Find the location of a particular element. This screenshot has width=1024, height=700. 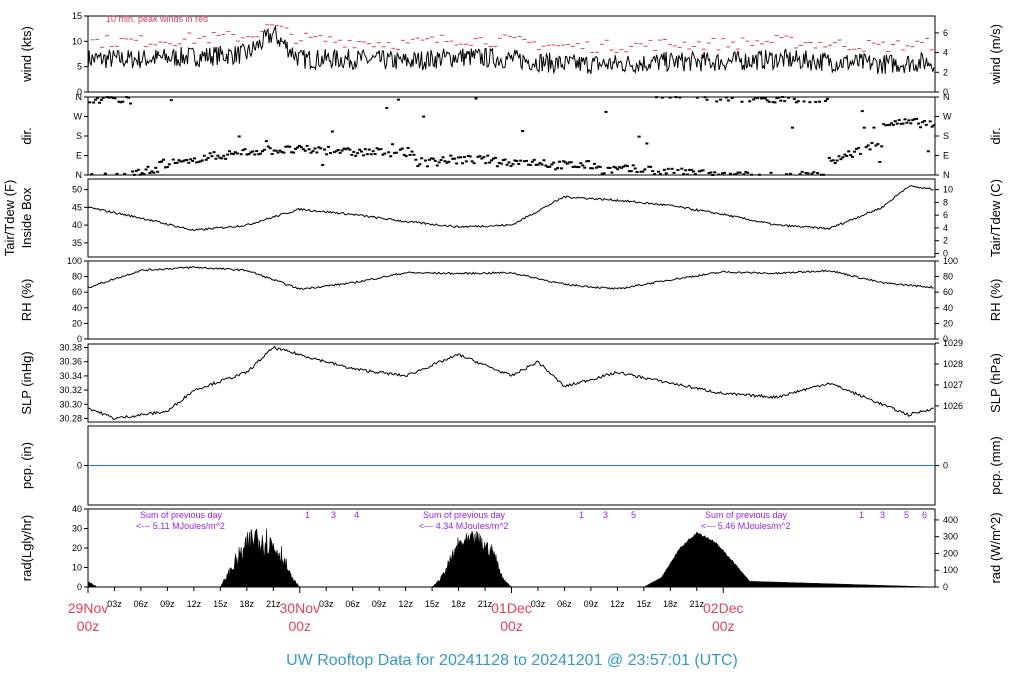

rad-note-2-line2: <--- 4.34 MJoules/m^2 is located at coordinates (464, 526).